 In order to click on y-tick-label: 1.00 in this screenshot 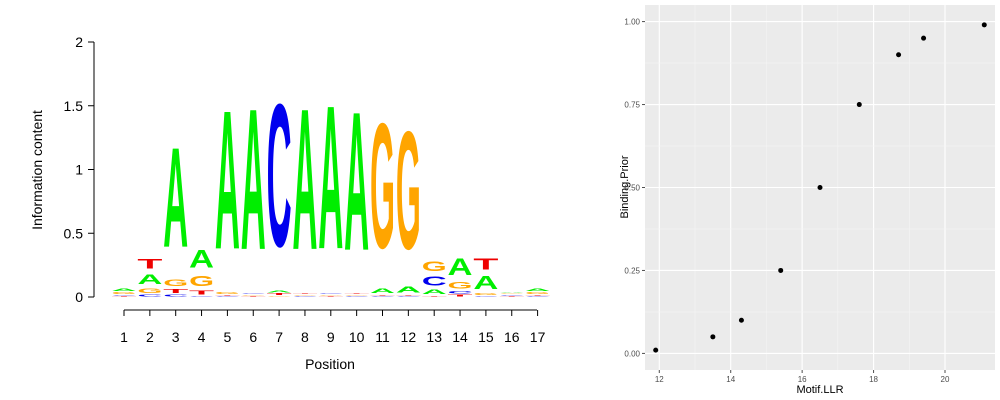, I will do `click(632, 22)`.